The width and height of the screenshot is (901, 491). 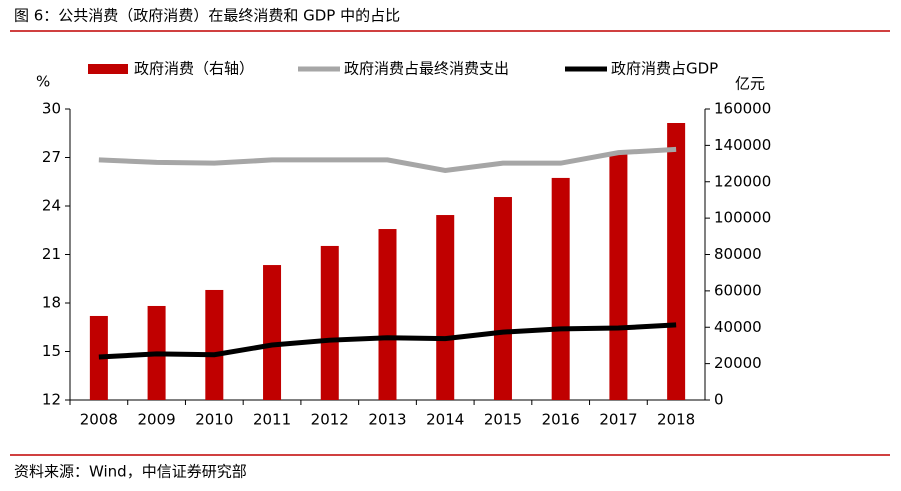 What do you see at coordinates (738, 327) in the screenshot?
I see `y2-tick-label: 40000` at bounding box center [738, 327].